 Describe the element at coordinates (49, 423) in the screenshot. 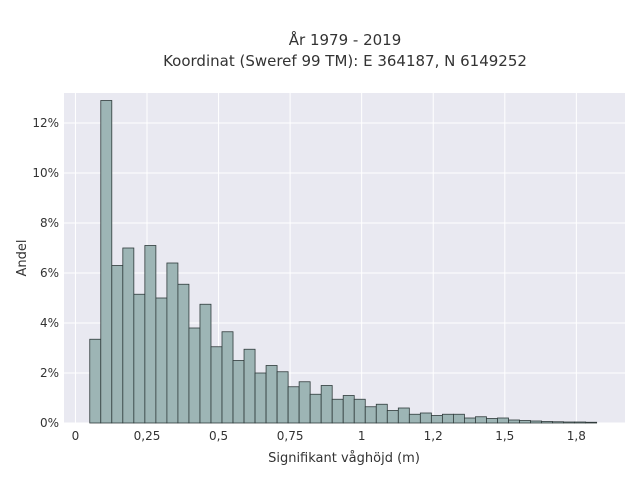

I see `y-tick-label: 0%` at that location.